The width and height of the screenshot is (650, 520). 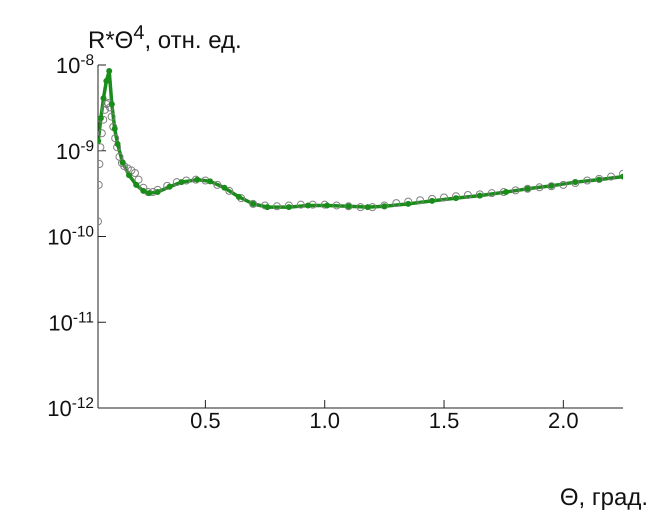 I want to click on x-tick-label: 1.0, so click(x=324, y=420).